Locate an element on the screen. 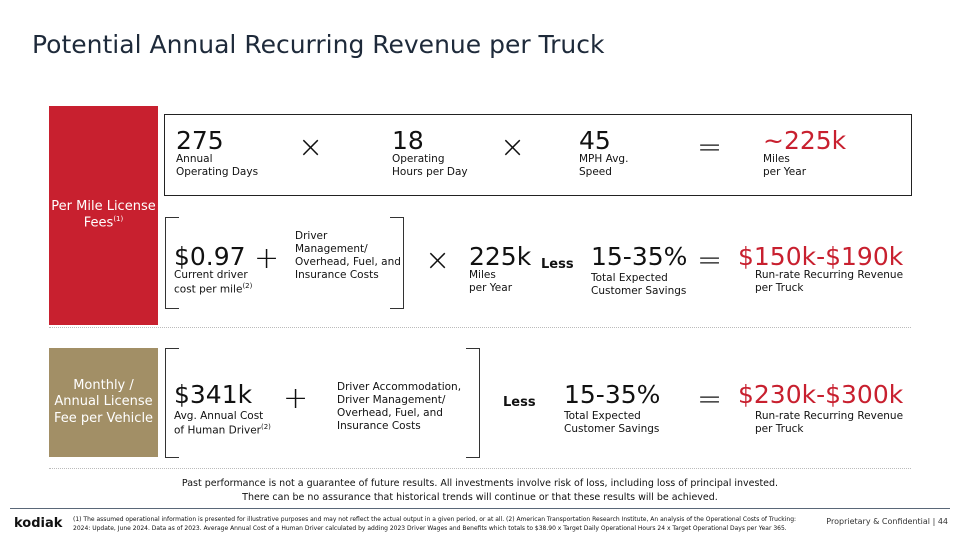 This screenshot has height=540, width=960. human-driver-cost: $341k Avg. Annual Cost of Human Driver(2) is located at coordinates (222, 410).